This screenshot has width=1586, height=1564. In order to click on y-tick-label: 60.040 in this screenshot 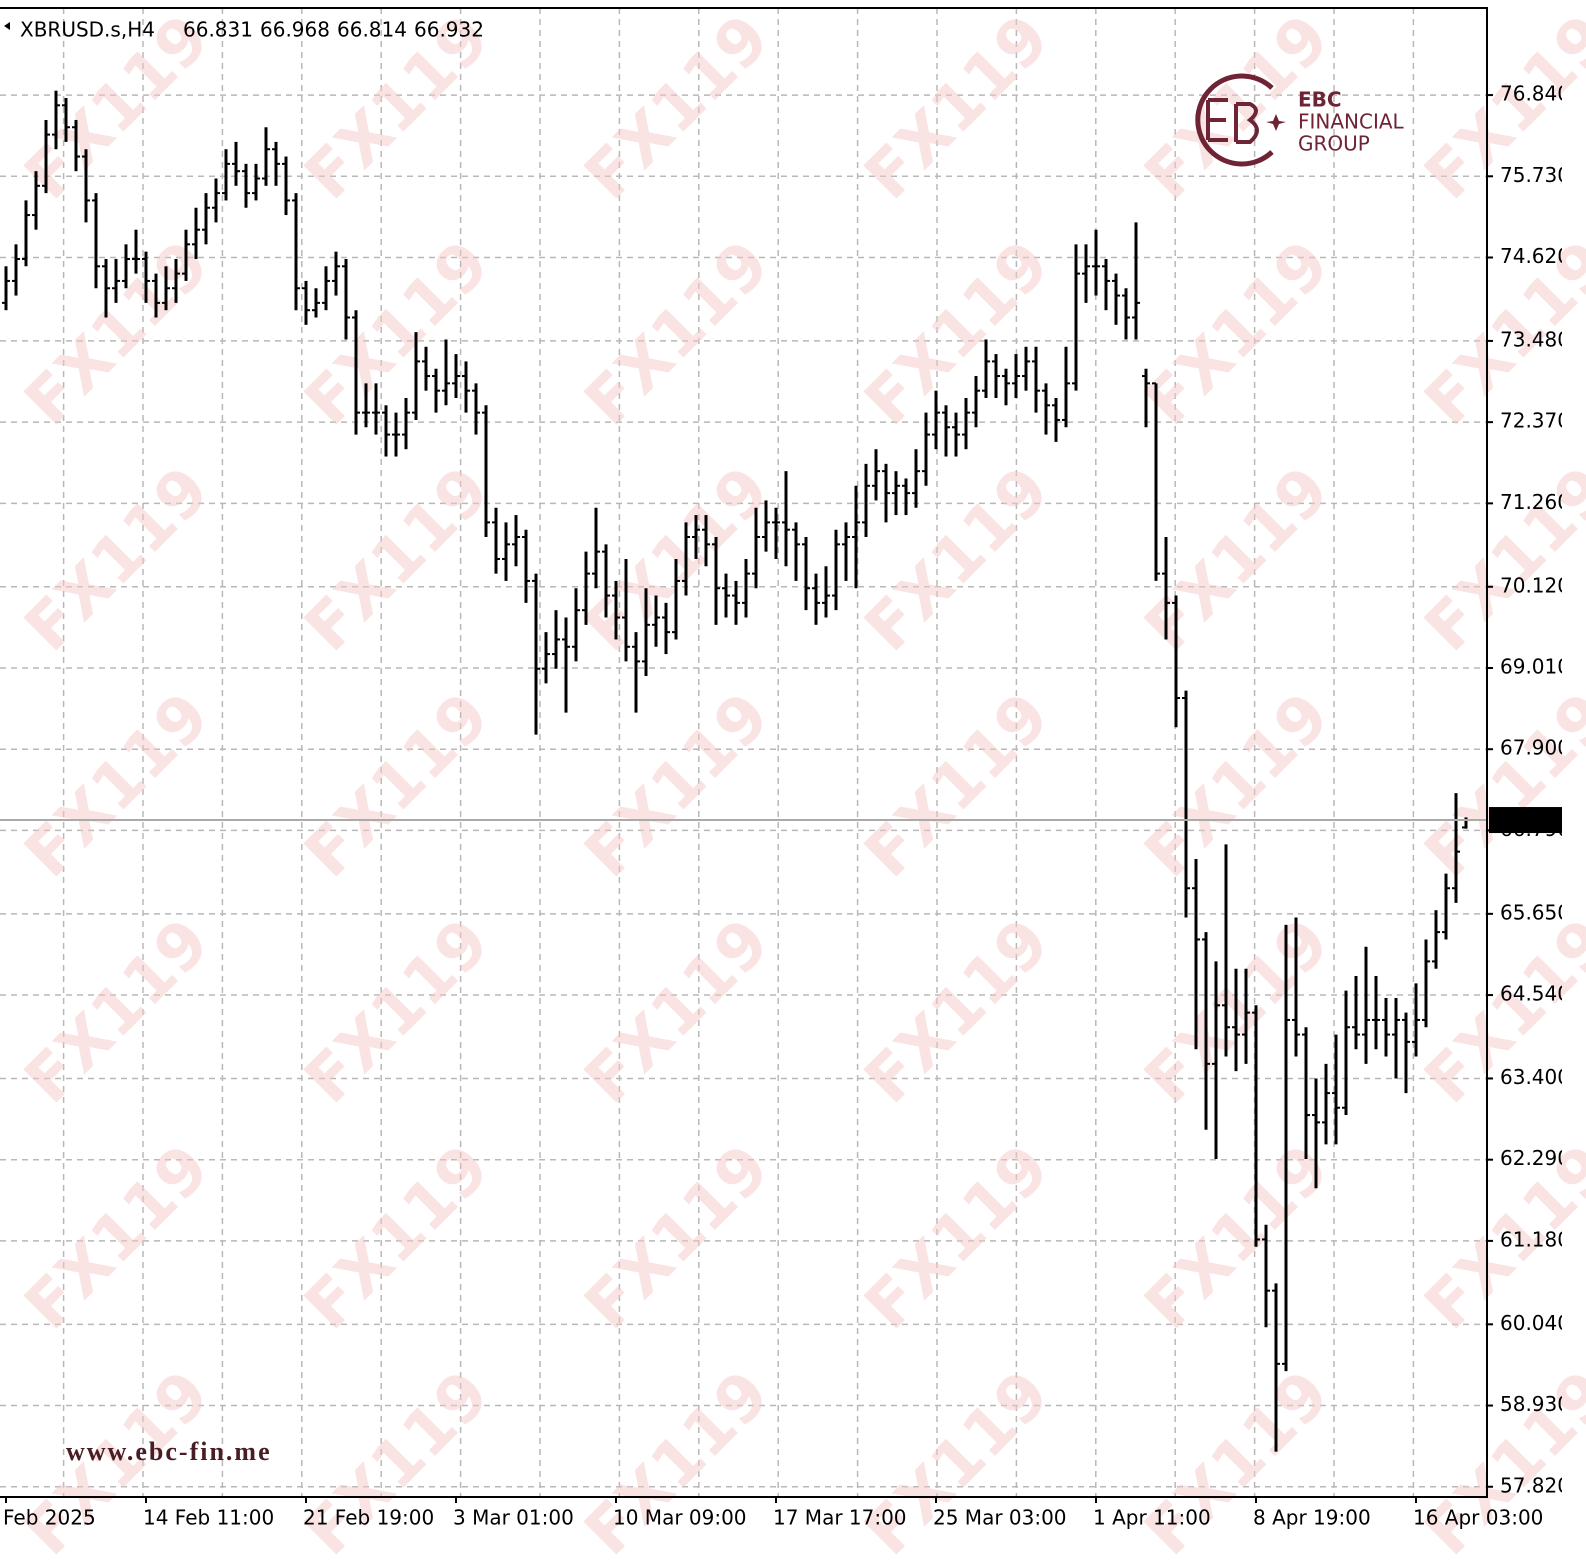, I will do `click(1535, 1323)`.